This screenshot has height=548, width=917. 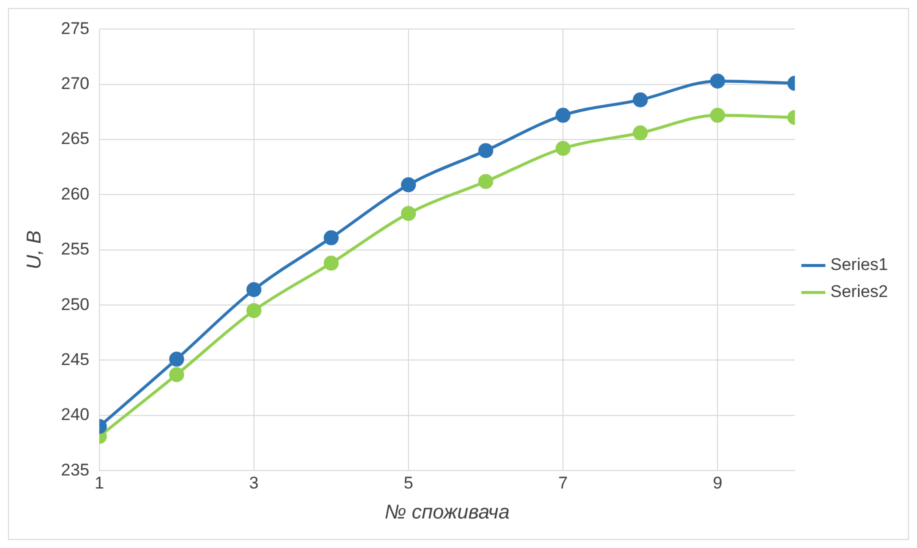 What do you see at coordinates (409, 482) in the screenshot?
I see `x-tick-label: 5` at bounding box center [409, 482].